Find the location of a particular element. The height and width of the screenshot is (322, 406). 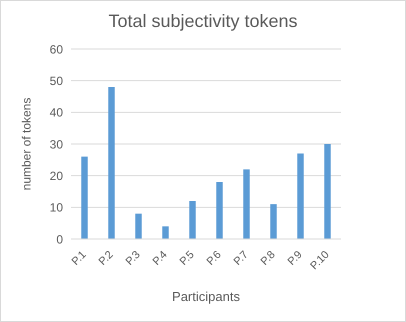

y-tick-label: 20 is located at coordinates (57, 175).